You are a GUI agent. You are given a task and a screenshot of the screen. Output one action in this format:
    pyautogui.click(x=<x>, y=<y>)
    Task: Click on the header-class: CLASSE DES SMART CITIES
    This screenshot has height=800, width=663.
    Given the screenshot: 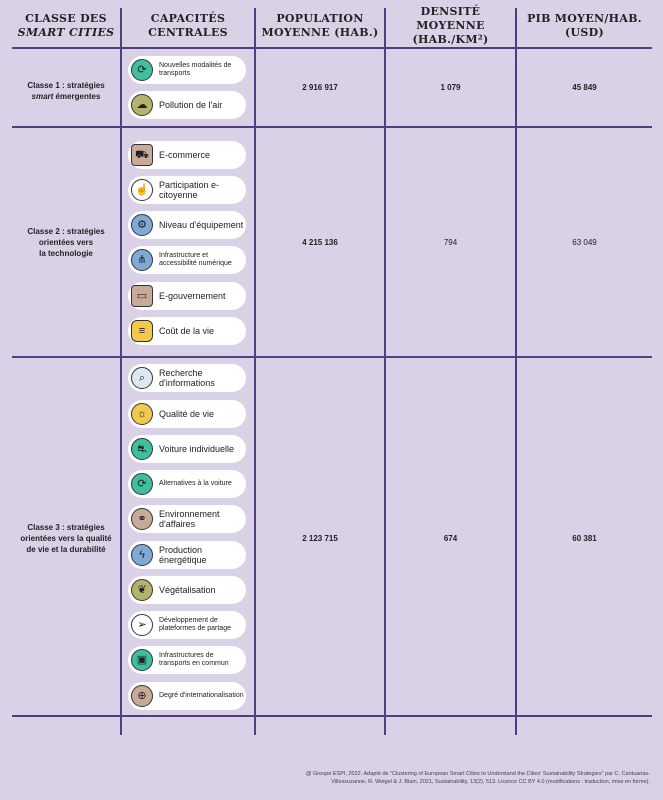 What is the action you would take?
    pyautogui.click(x=66, y=25)
    